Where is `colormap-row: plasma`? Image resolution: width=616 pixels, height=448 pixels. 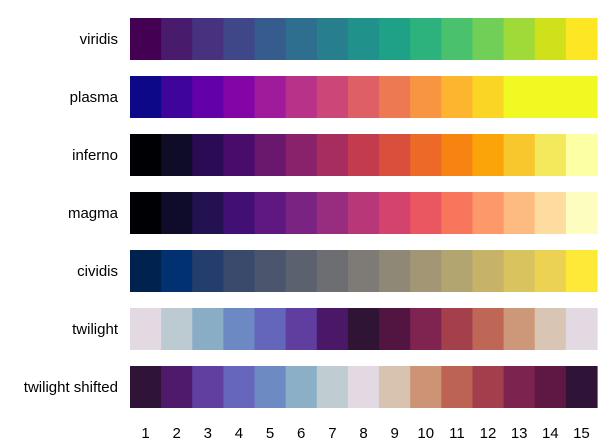 colormap-row: plasma is located at coordinates (334, 97).